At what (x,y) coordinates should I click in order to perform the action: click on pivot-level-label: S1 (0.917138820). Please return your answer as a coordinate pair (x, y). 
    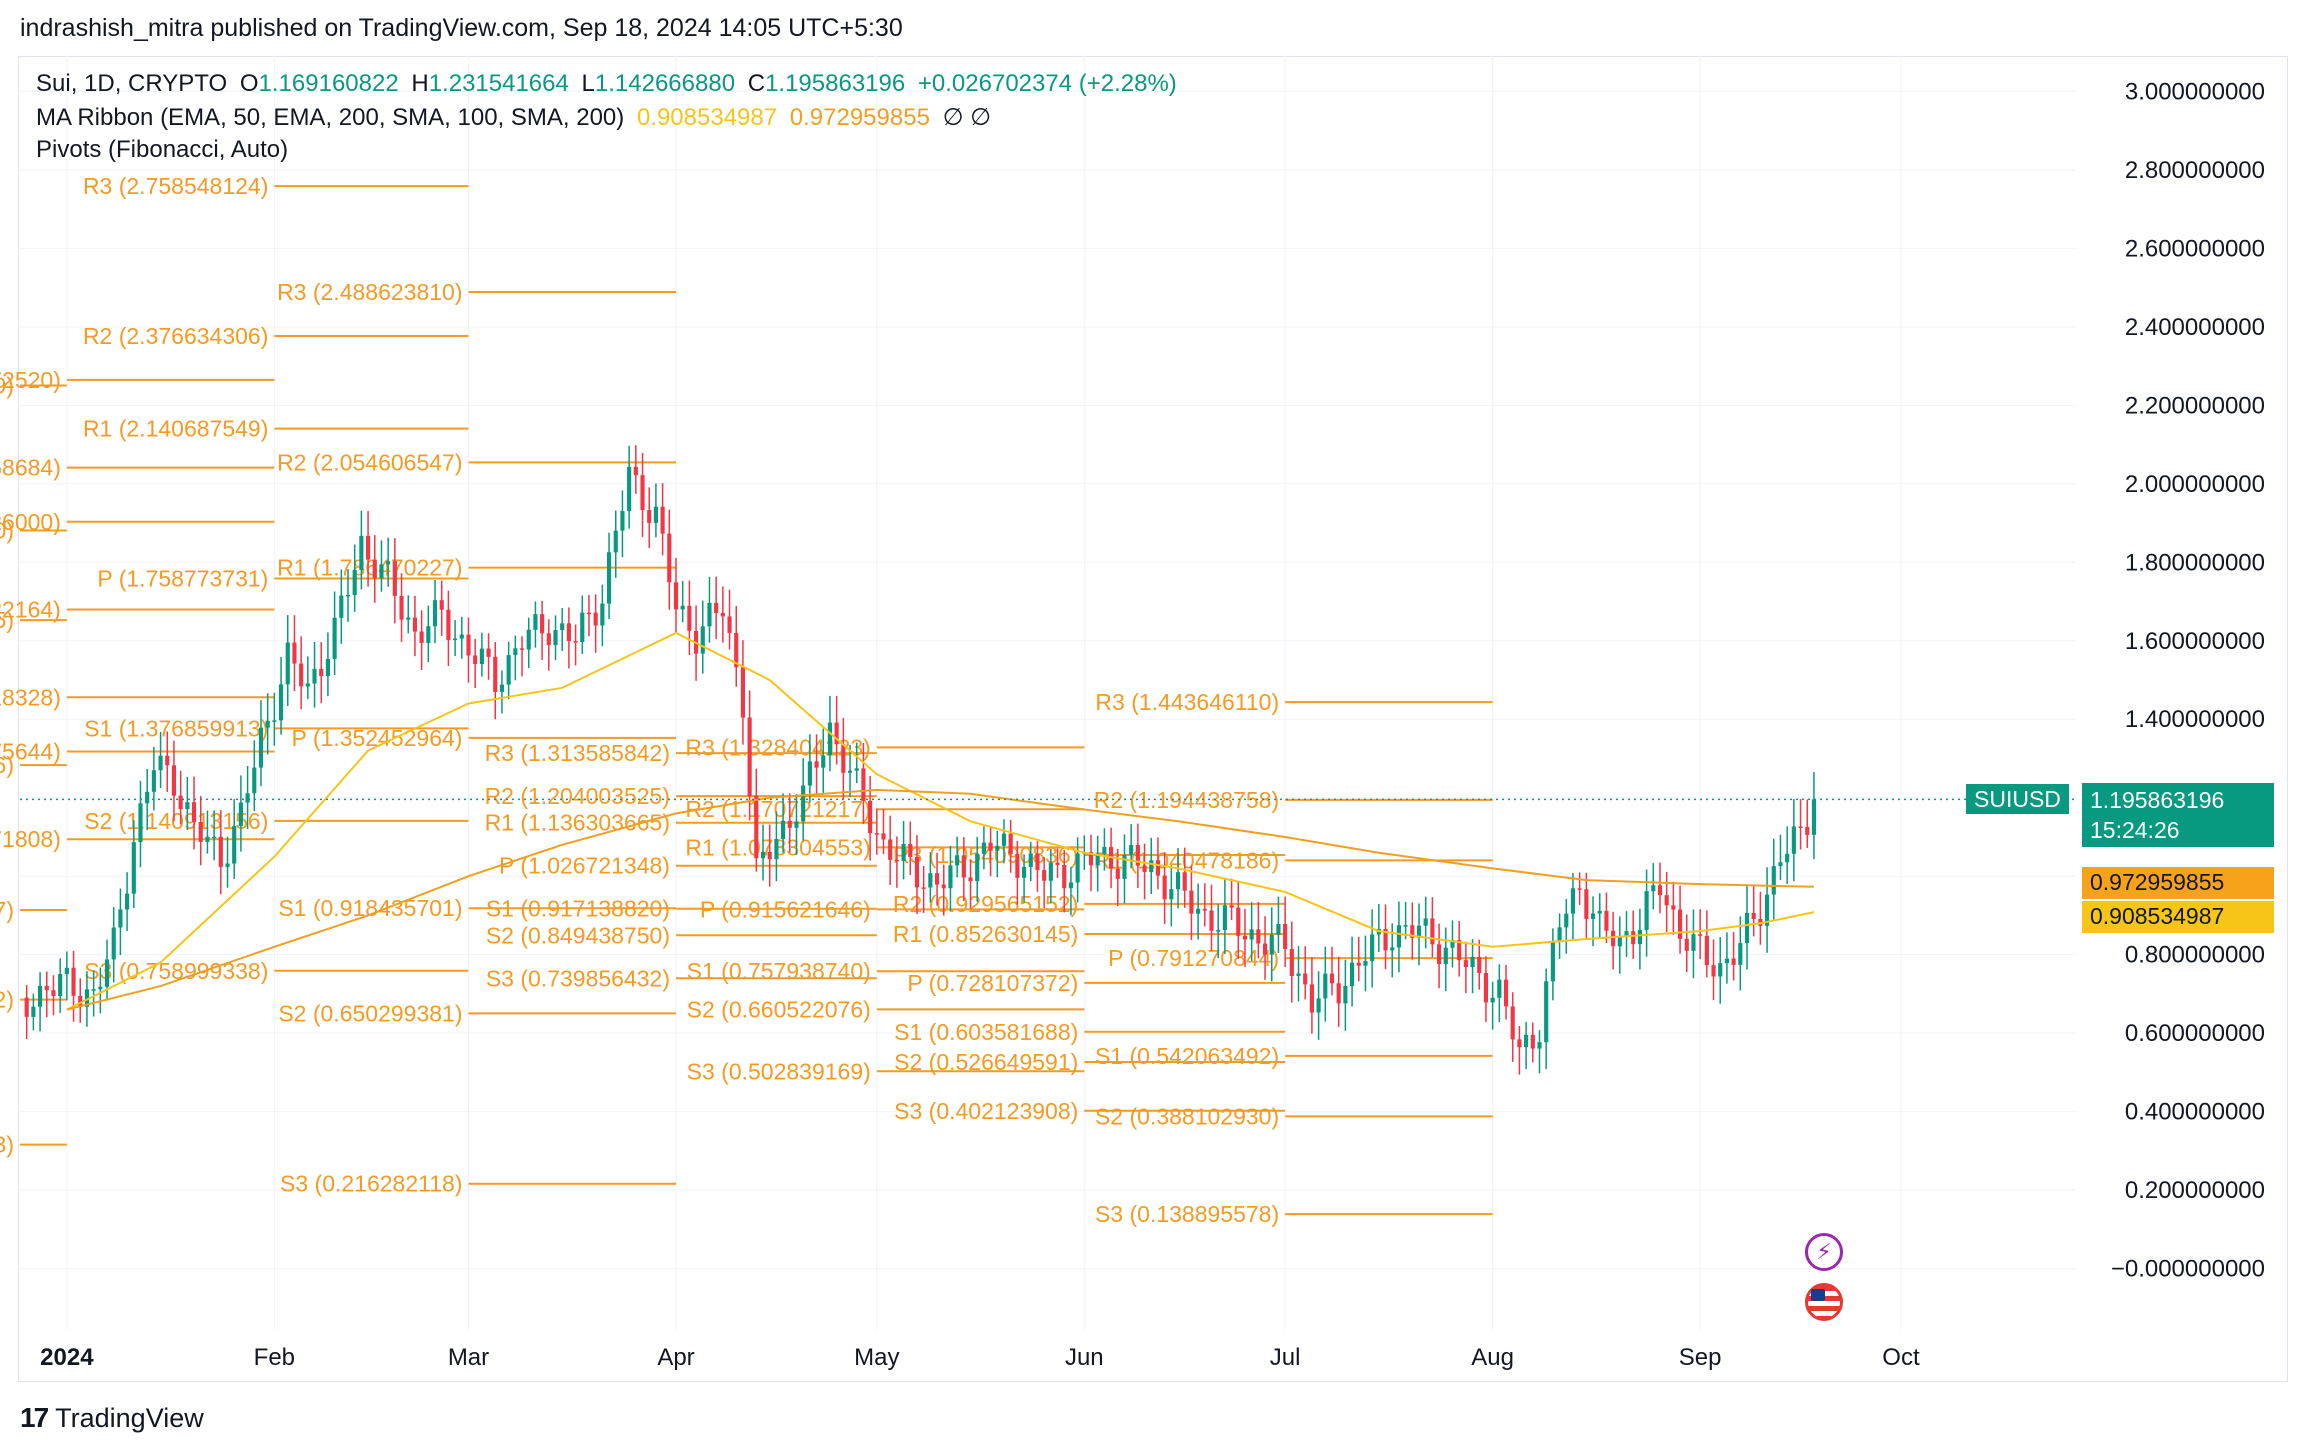
    Looking at the image, I should click on (578, 909).